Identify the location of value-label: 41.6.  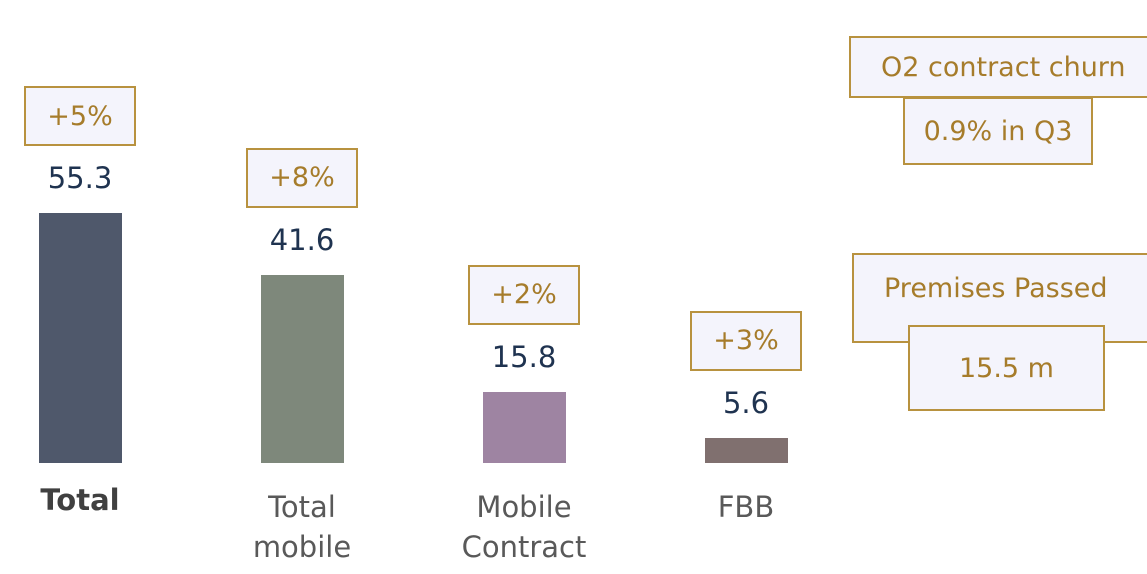
(302, 239).